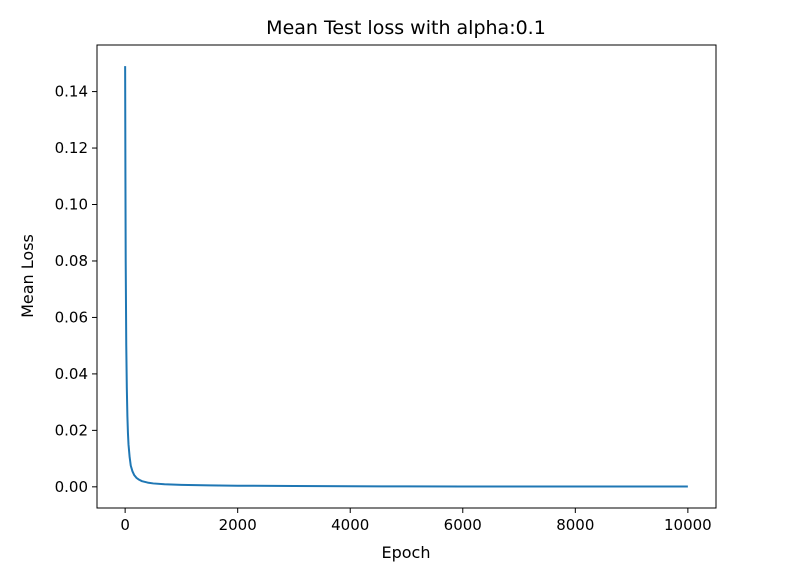  I want to click on x-axis-label: Epoch, so click(406, 552).